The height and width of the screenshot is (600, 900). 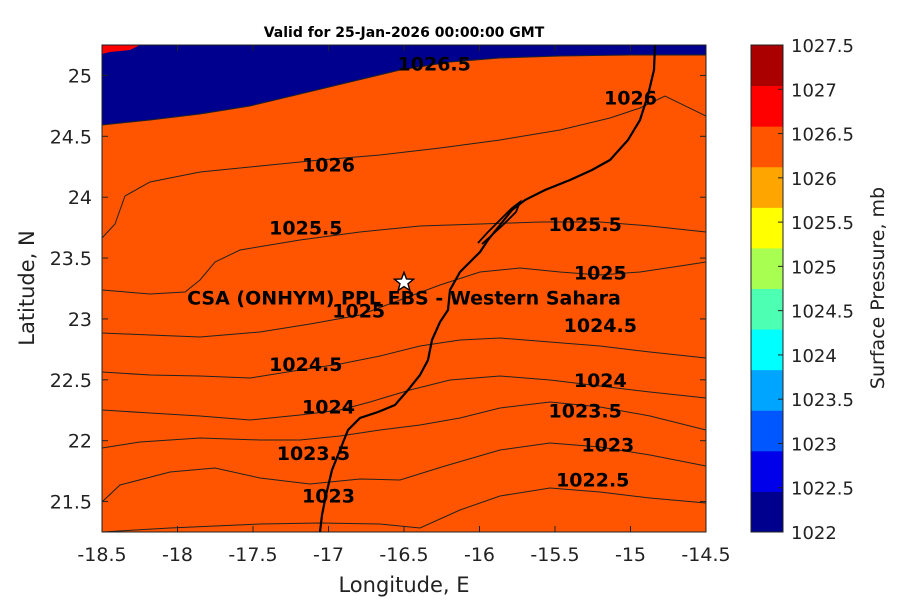 What do you see at coordinates (822, 312) in the screenshot?
I see `colorbar-tick-label: 1024.5` at bounding box center [822, 312].